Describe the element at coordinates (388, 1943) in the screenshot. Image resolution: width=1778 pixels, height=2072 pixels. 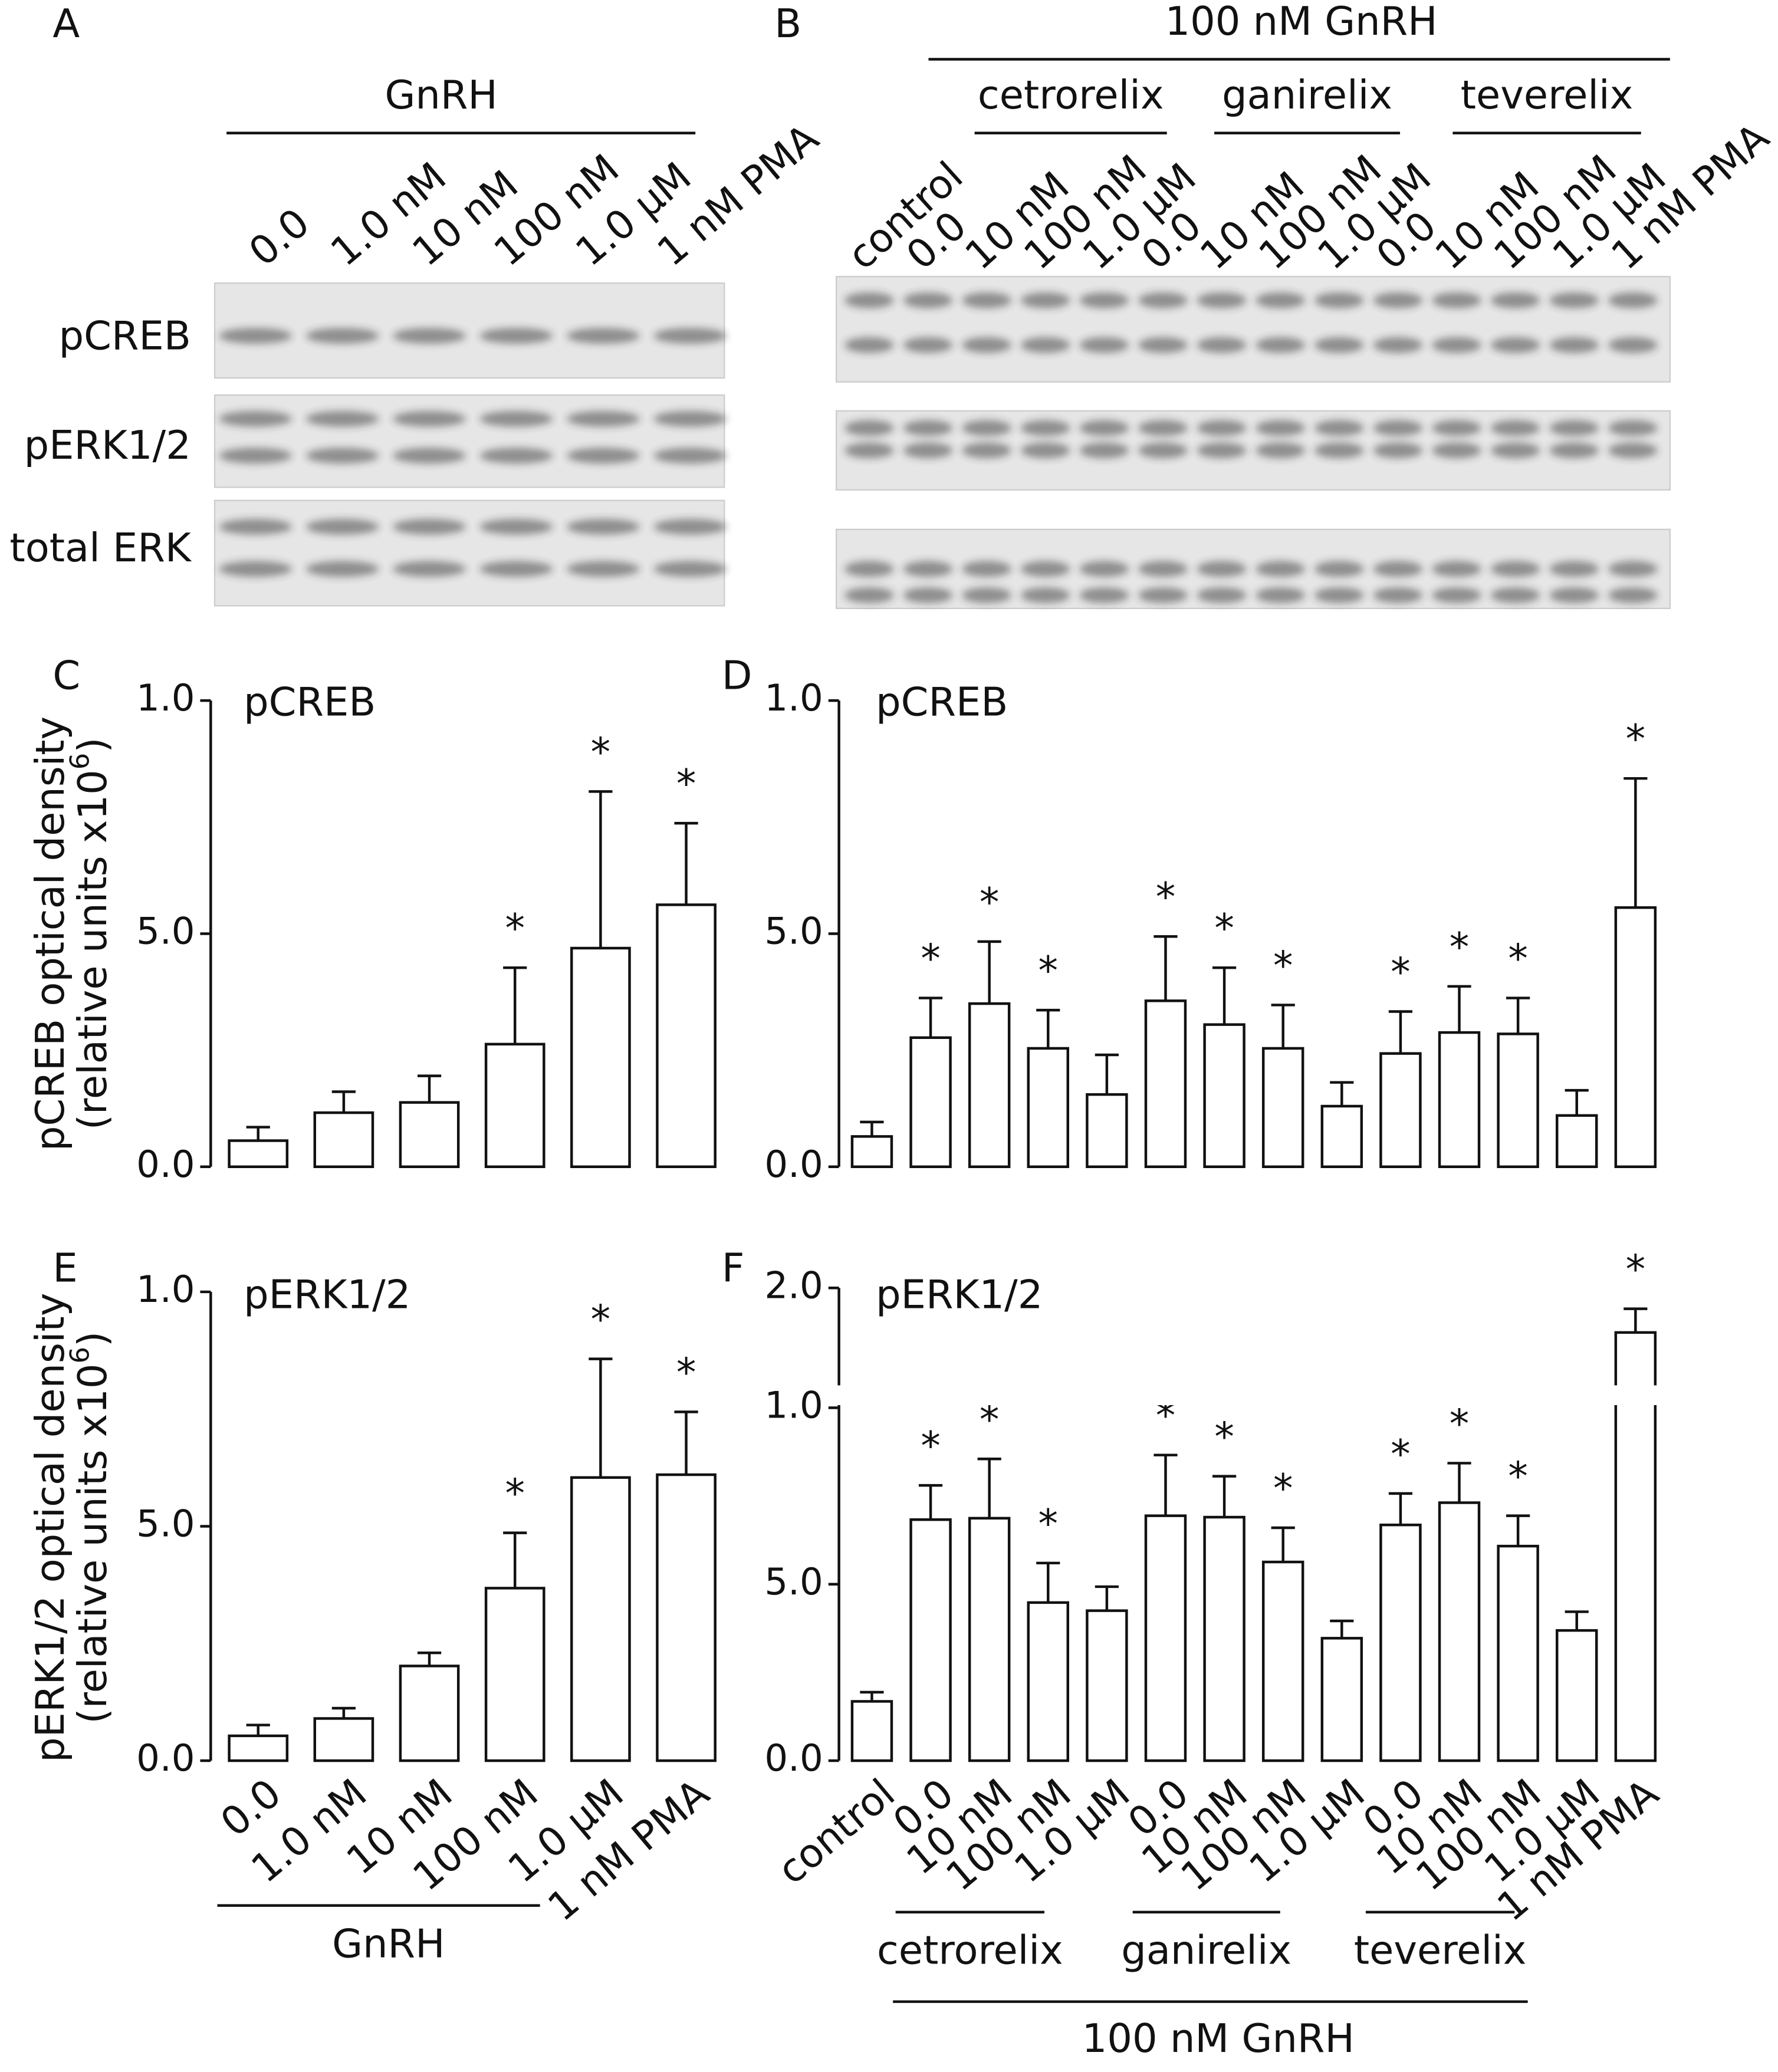
I see `category-group-label: GnRH` at that location.